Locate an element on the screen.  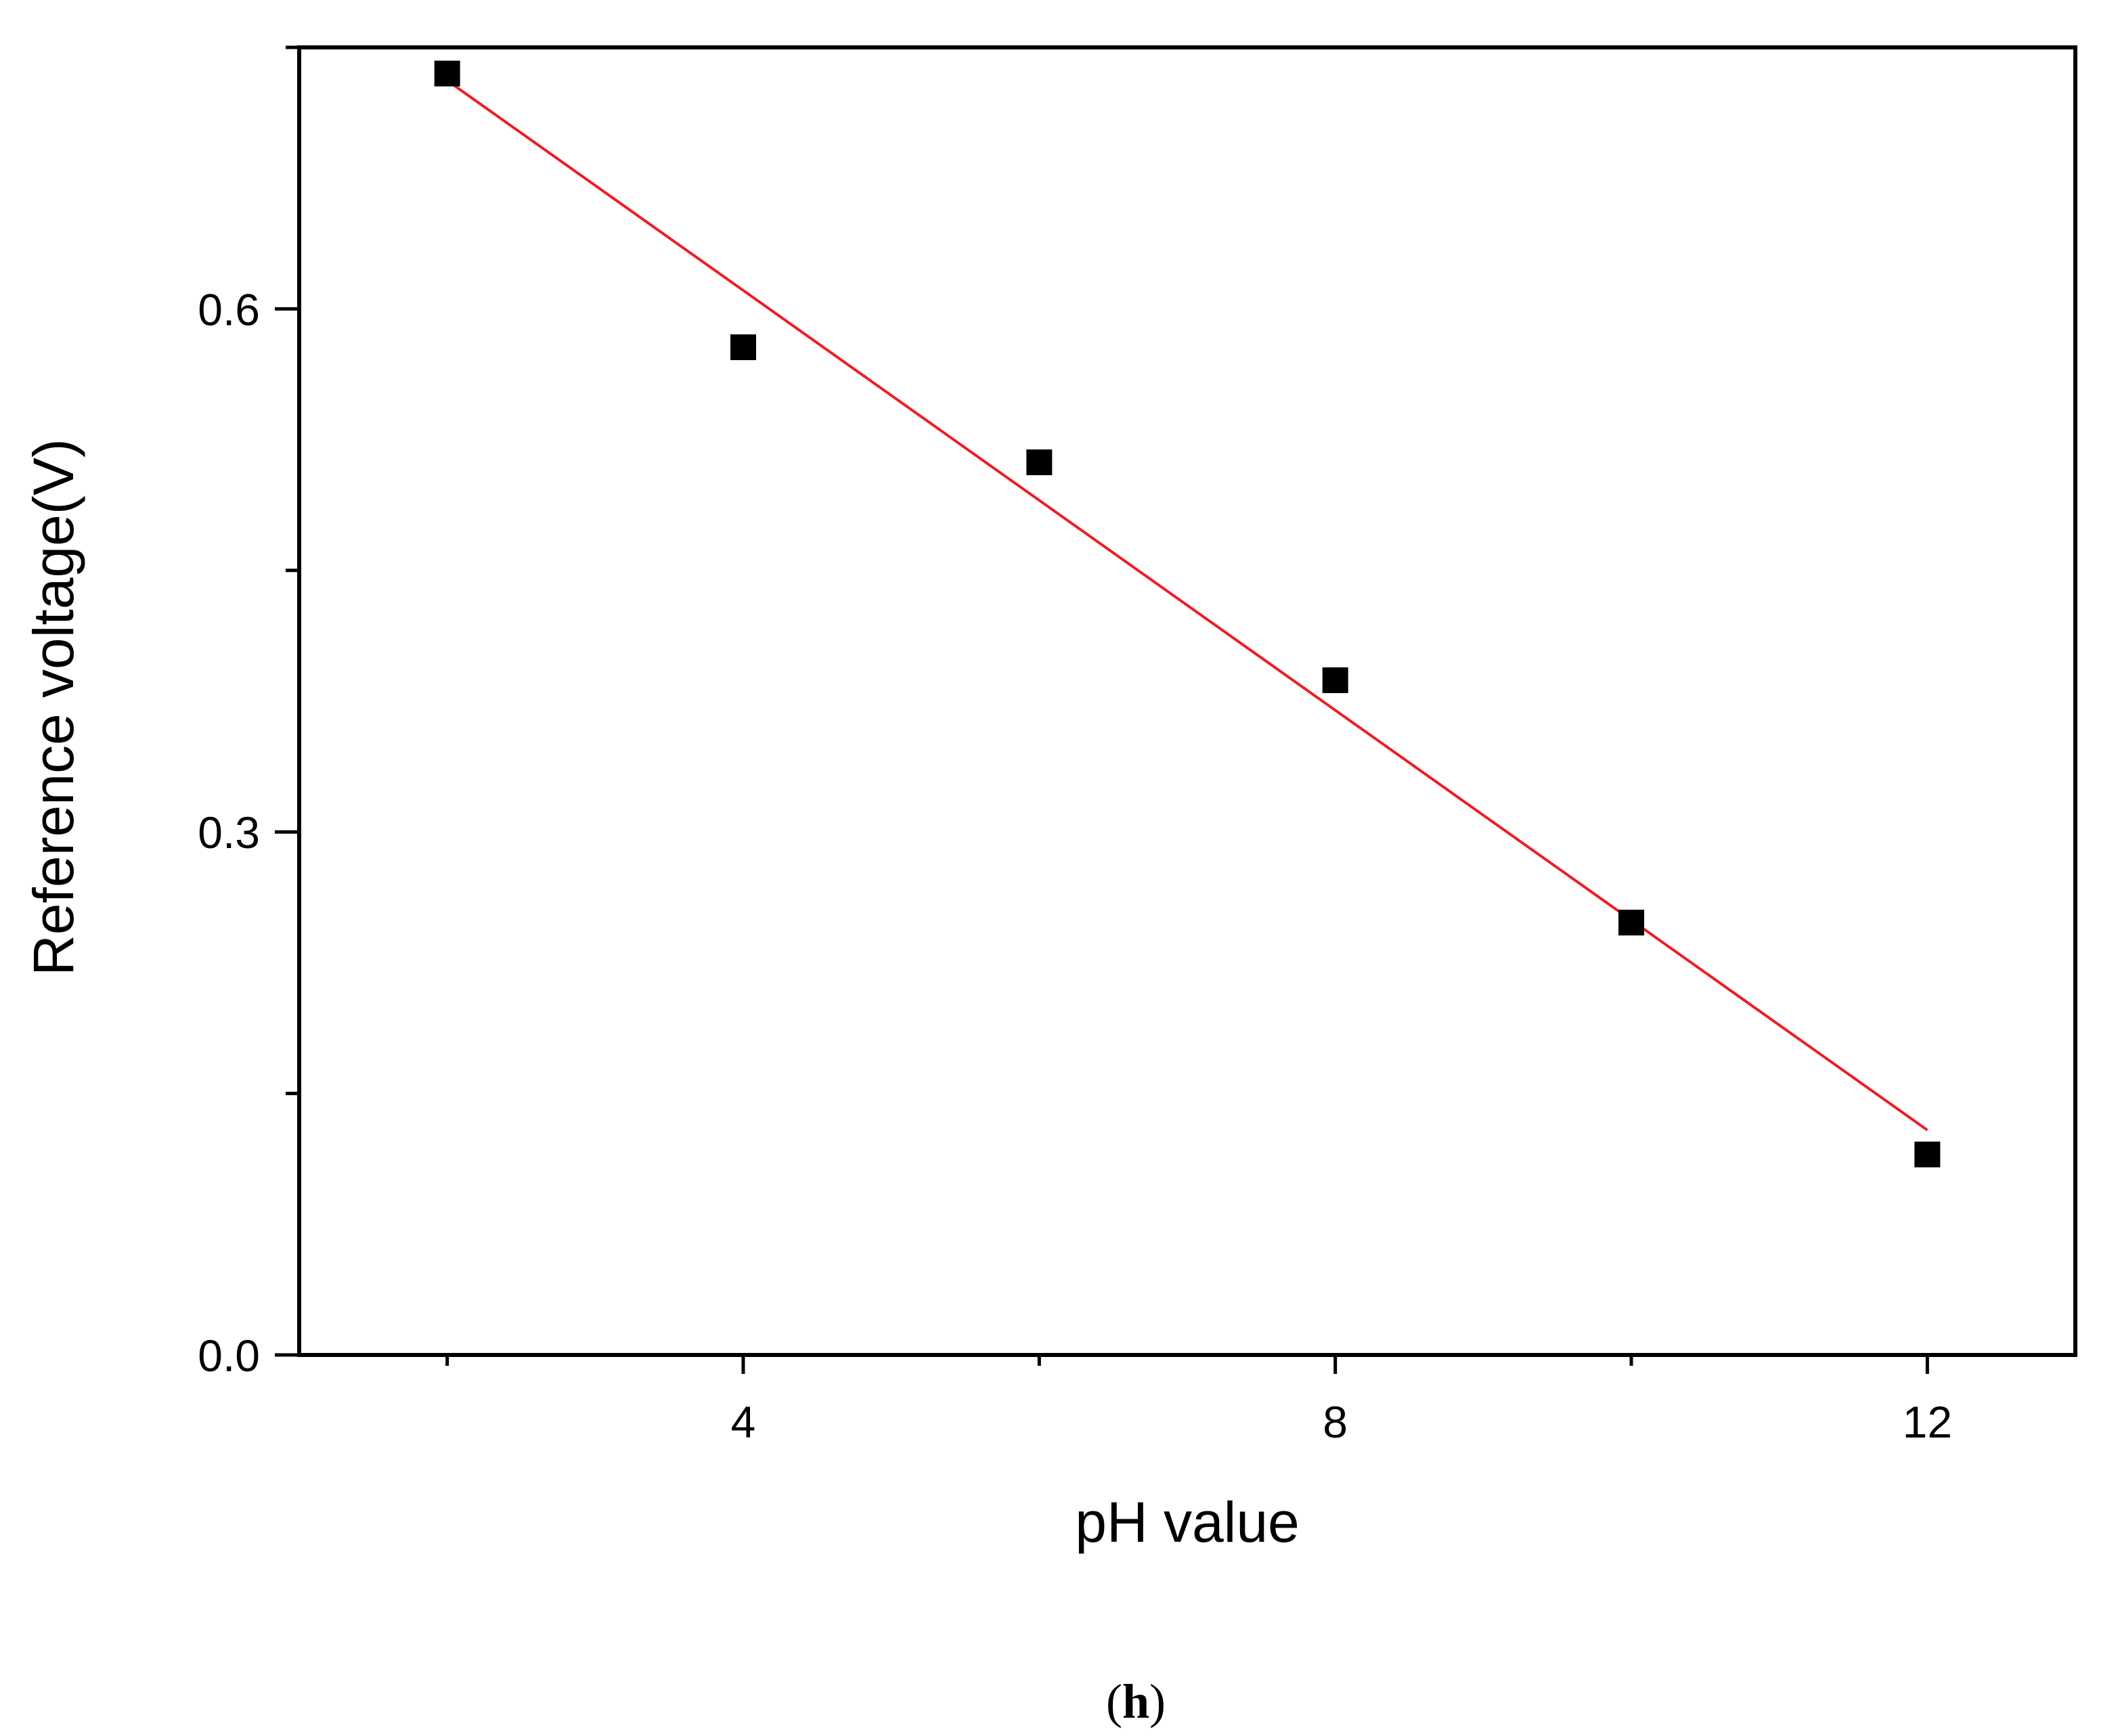
y-ticks-group: 0.0 0.3 0.6 is located at coordinates (249, 713).